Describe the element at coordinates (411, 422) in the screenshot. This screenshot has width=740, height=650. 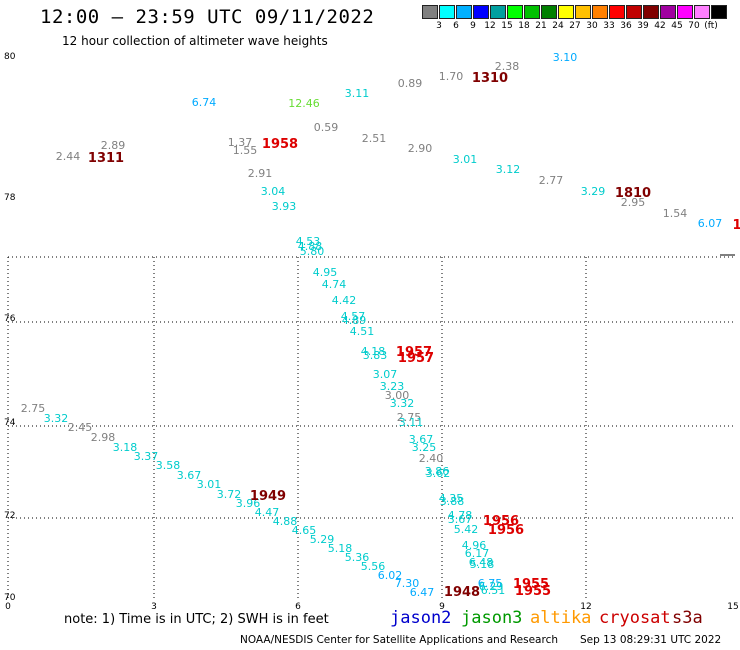
I see `wave-height-label: 3.11` at that location.